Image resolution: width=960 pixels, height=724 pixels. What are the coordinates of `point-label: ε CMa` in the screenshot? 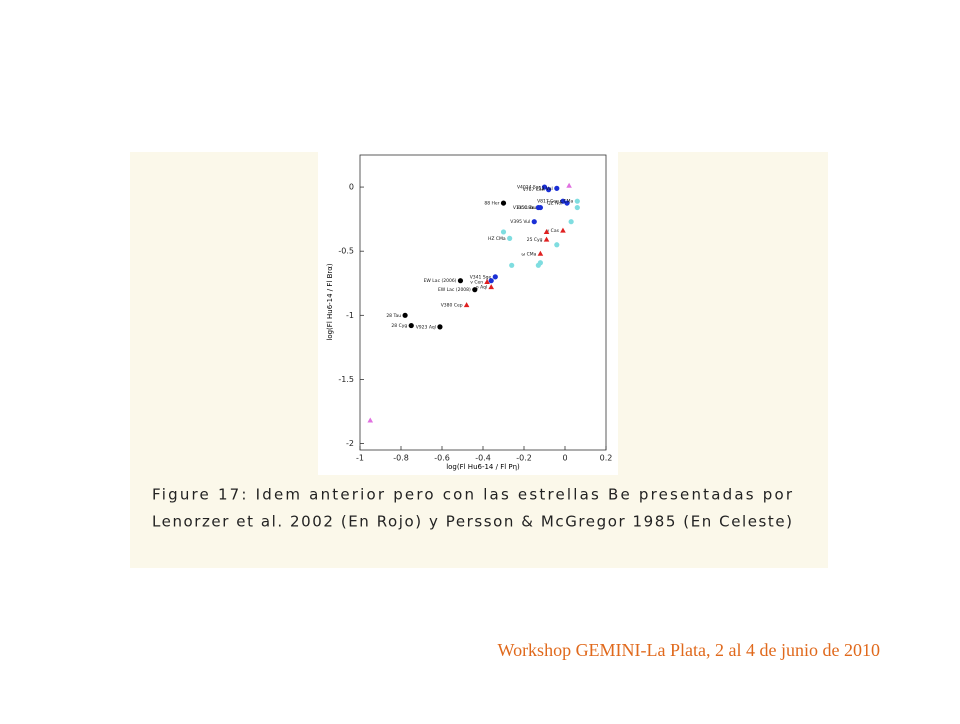 It's located at (567, 202).